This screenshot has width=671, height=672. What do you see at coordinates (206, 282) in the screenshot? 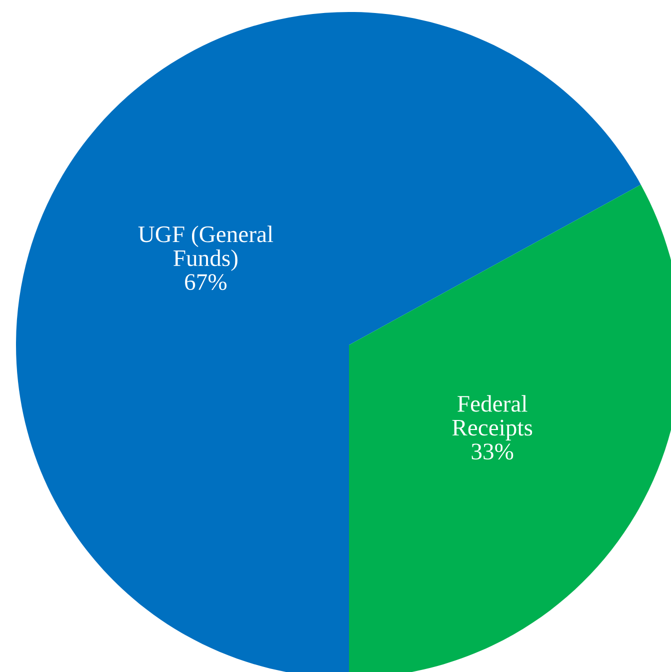
I see `data-label: 67%` at bounding box center [206, 282].